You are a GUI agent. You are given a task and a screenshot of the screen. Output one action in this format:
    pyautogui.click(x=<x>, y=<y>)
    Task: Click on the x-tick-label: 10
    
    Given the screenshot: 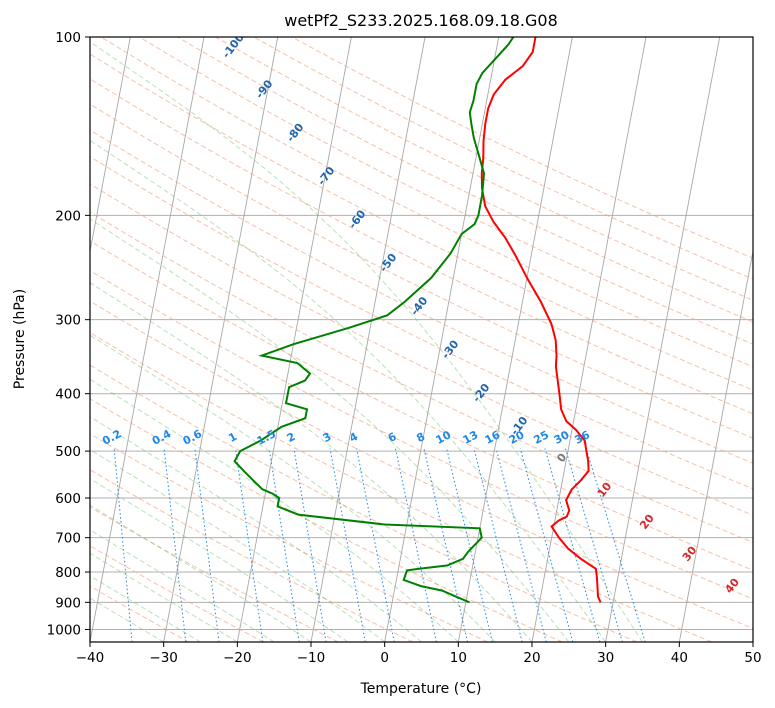 What is the action you would take?
    pyautogui.click(x=458, y=658)
    